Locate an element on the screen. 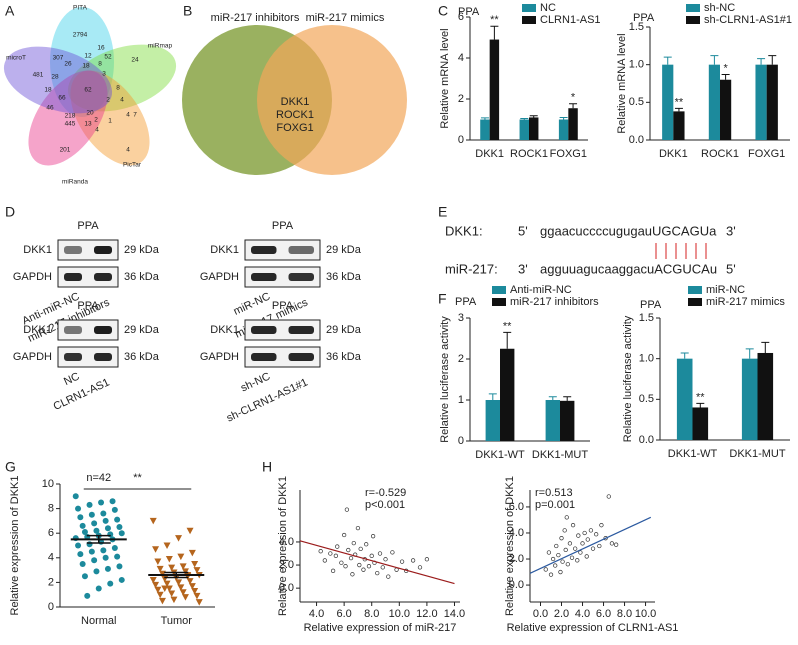 The height and width of the screenshot is (645, 798). chart-title: PPA is located at coordinates (644, 18).